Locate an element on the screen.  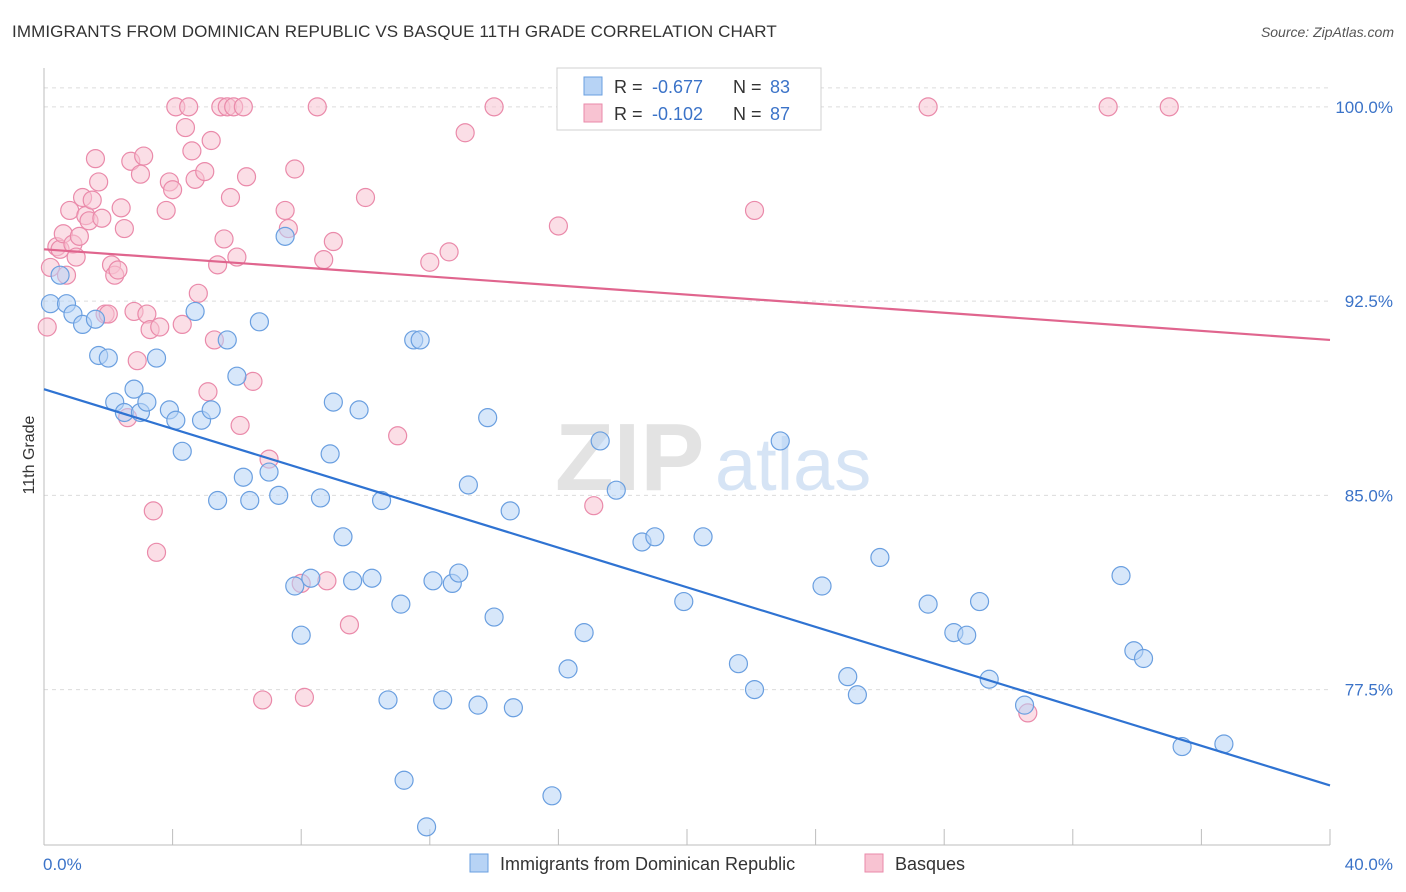
trend-line-basques is located at coordinates (687, 295).